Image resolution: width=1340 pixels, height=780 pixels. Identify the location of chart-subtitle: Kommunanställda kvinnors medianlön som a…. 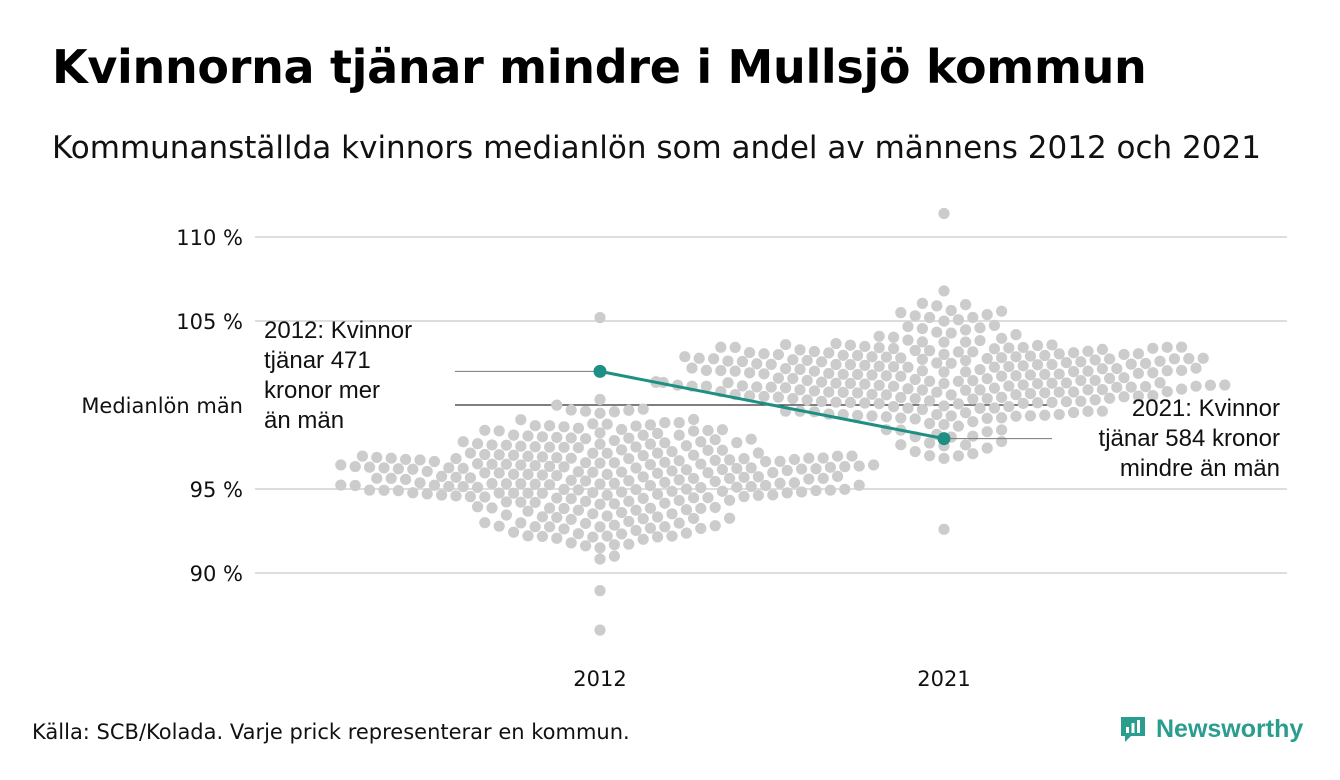
(656, 148).